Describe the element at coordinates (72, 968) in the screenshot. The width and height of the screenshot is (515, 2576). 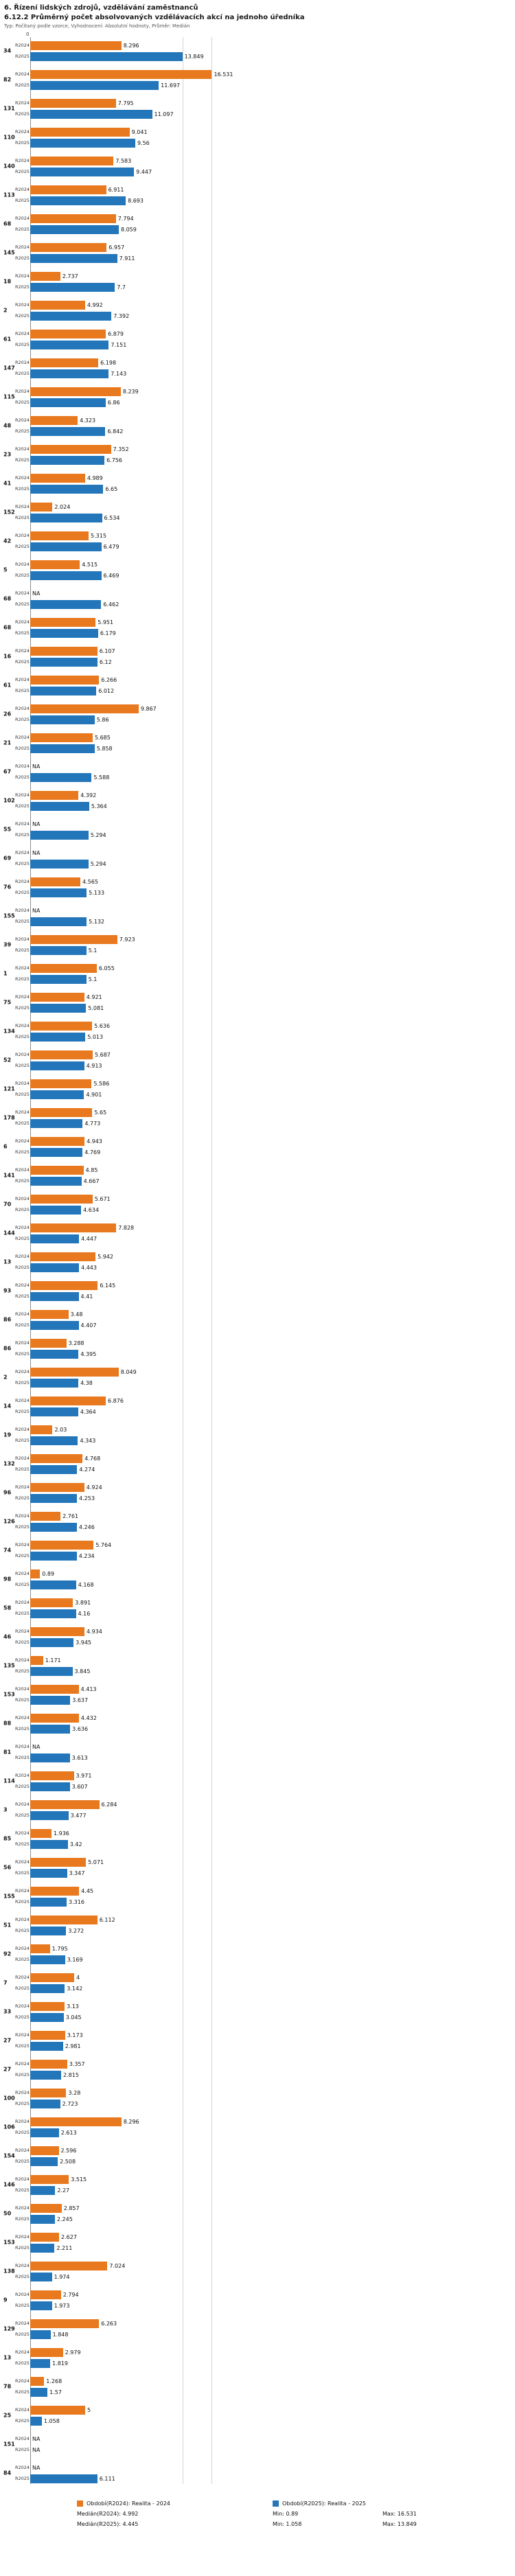
I see `bar-track: 6.055` at that location.